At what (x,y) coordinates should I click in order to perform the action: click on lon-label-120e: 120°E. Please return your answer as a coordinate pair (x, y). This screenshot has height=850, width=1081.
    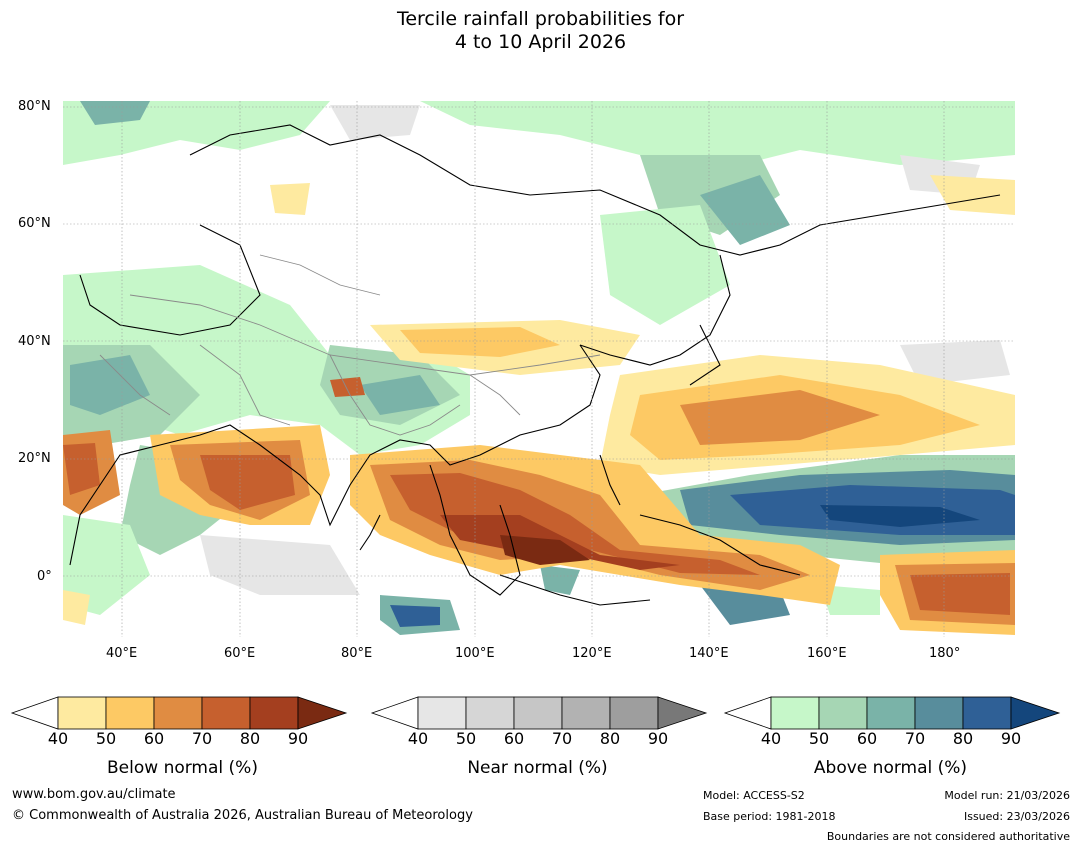
    Looking at the image, I should click on (592, 653).